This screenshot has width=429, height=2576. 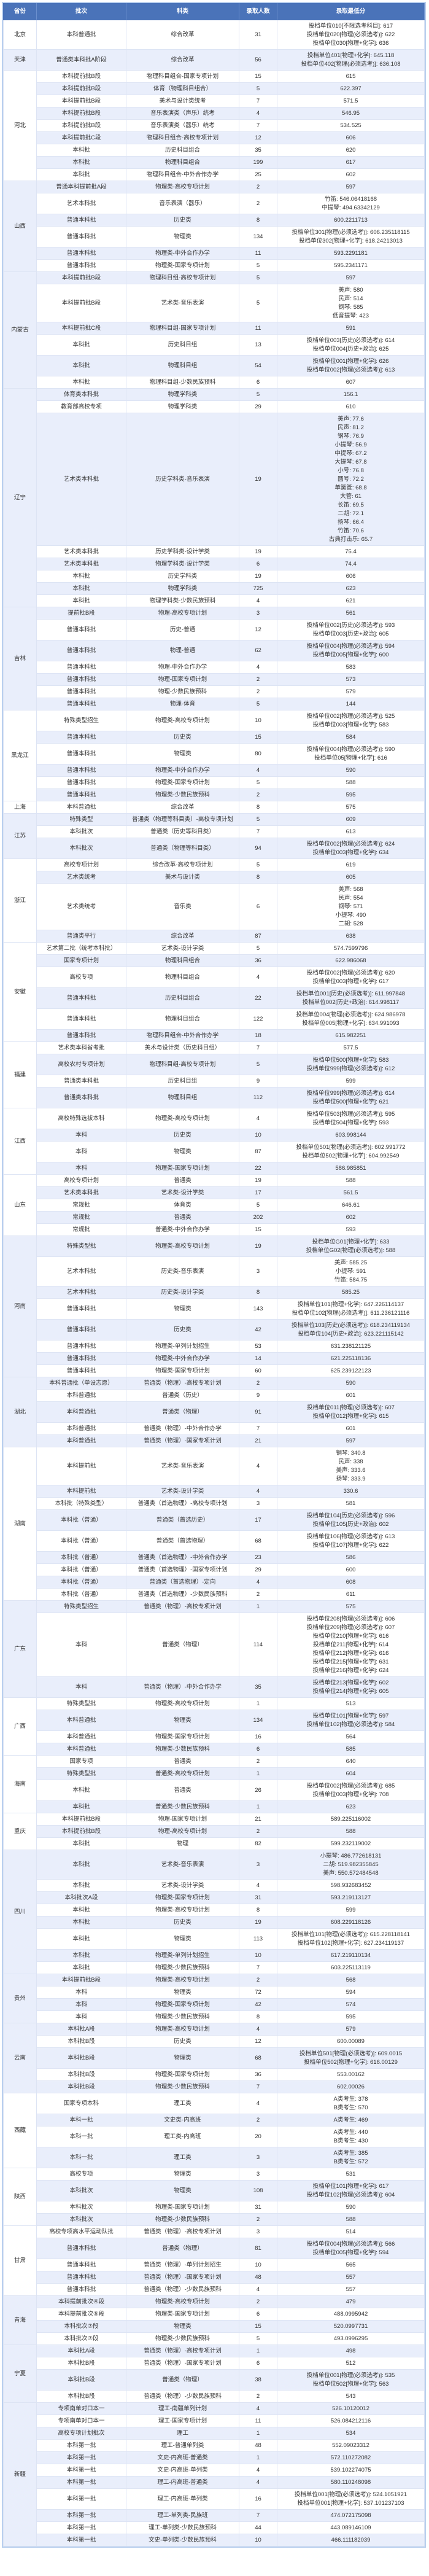 I want to click on score-line: 投档单位502[物理+化学]: 616.00129, so click(x=351, y=2062).